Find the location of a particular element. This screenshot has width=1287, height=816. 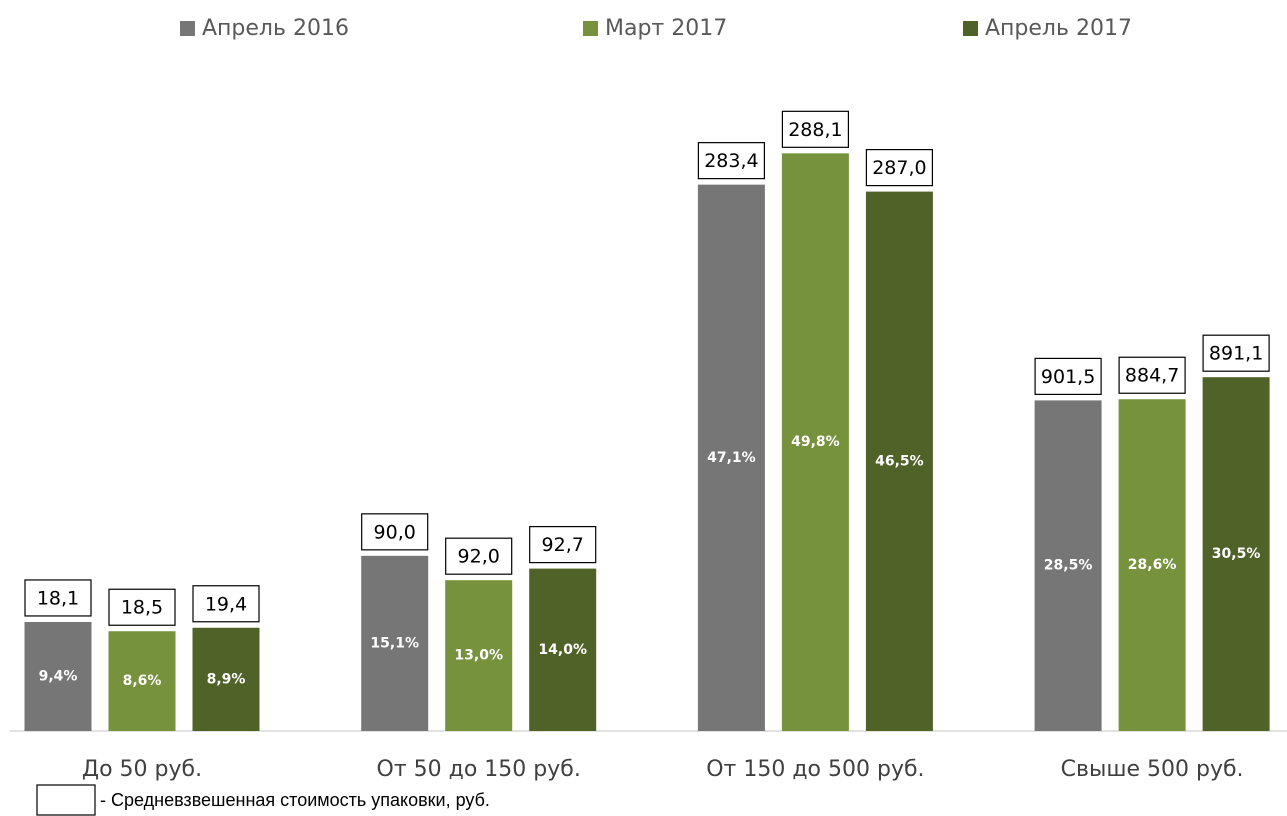

price-label: 283,4 is located at coordinates (731, 161).